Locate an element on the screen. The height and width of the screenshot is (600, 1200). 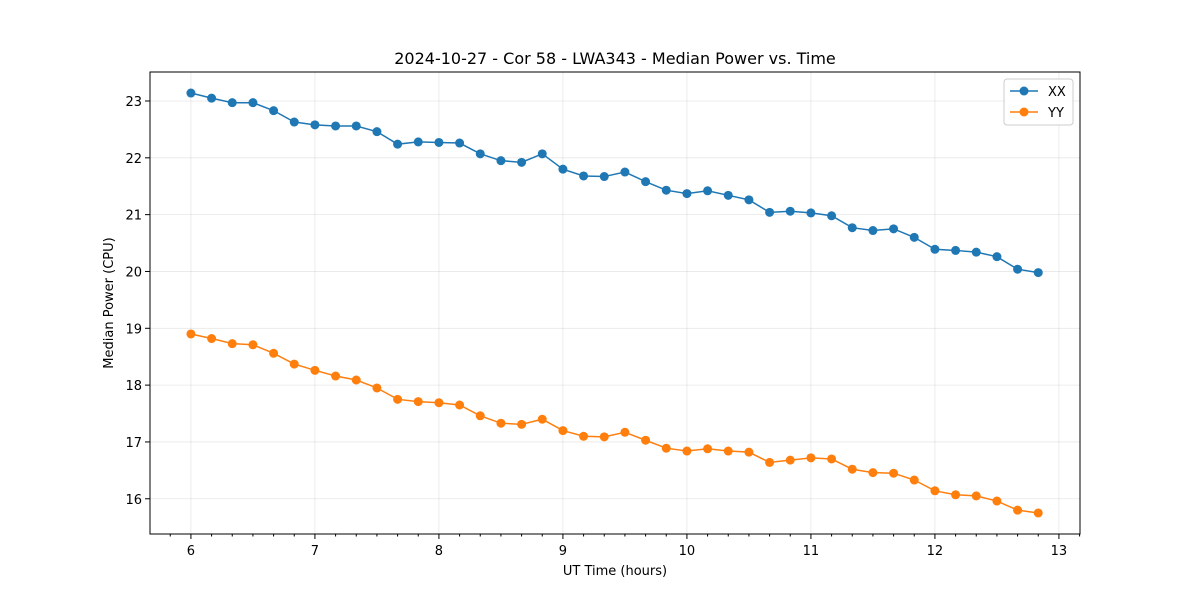
x-tick-label: 13 is located at coordinates (1059, 551).